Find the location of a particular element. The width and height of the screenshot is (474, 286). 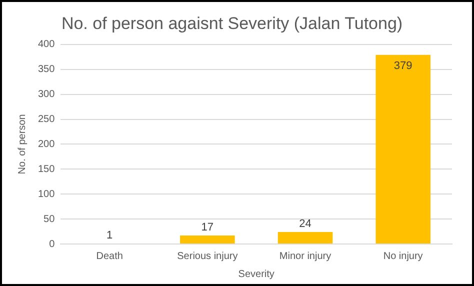

data-label: 1 is located at coordinates (109, 236).